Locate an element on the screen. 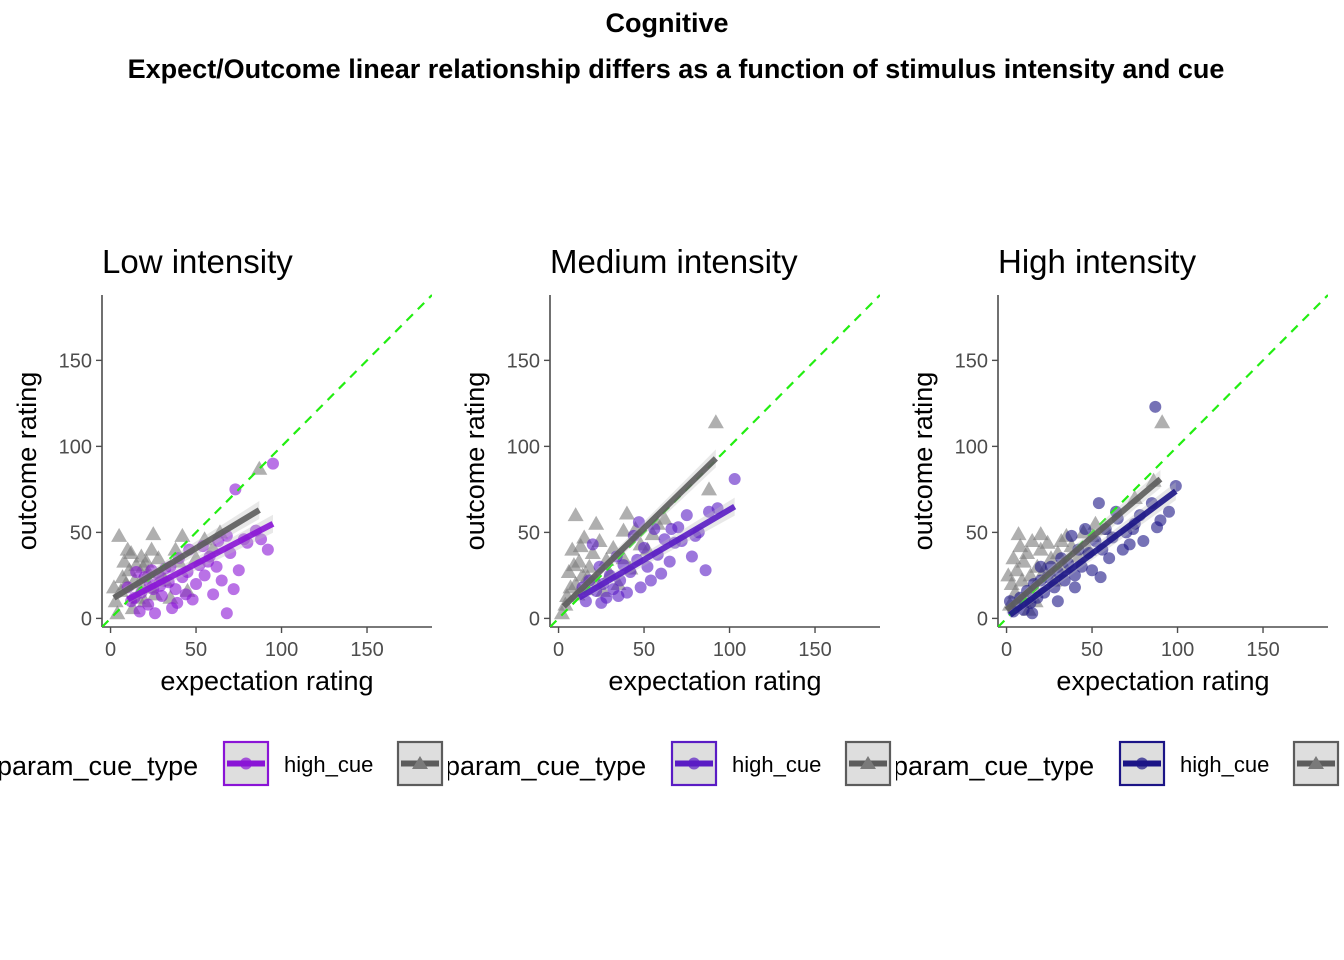 This screenshot has height=960, width=1344. legend-title: param_cue_type is located at coordinates (993, 766).